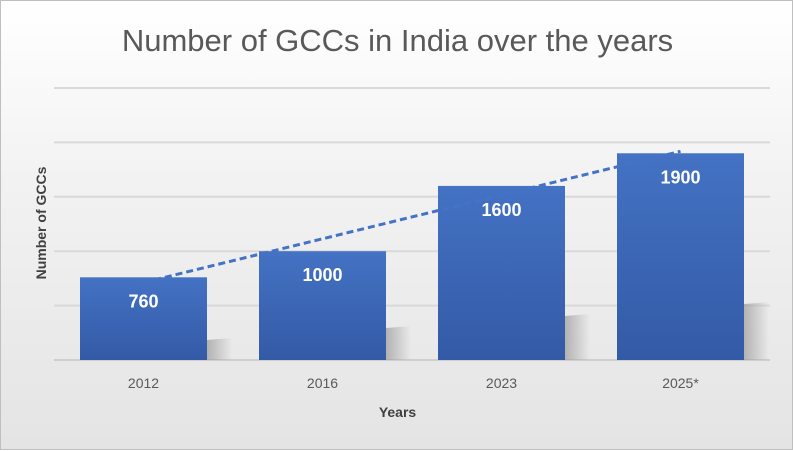 This screenshot has height=451, width=793. What do you see at coordinates (143, 301) in the screenshot?
I see `data-label: 760` at bounding box center [143, 301].